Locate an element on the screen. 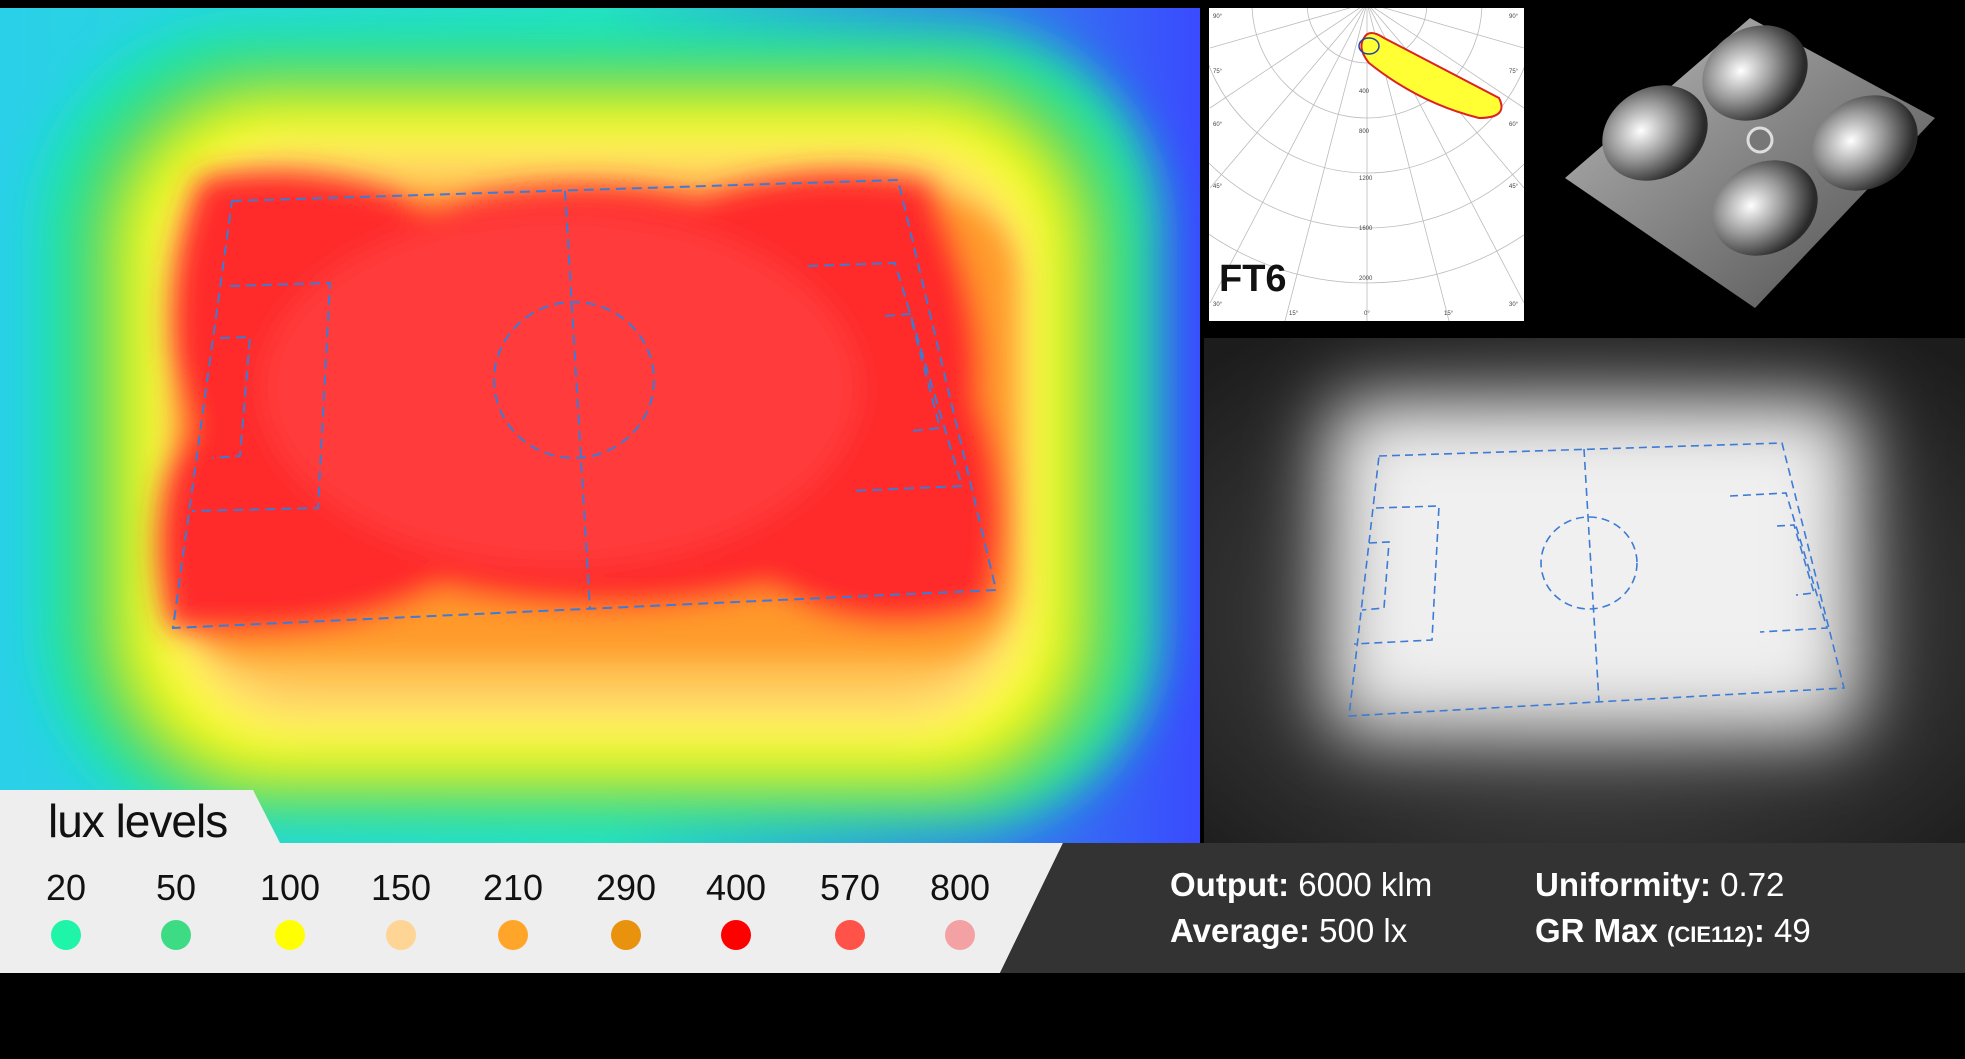 This screenshot has width=1965, height=1059. stat-glare-note: (CIE112) is located at coordinates (1710, 934).